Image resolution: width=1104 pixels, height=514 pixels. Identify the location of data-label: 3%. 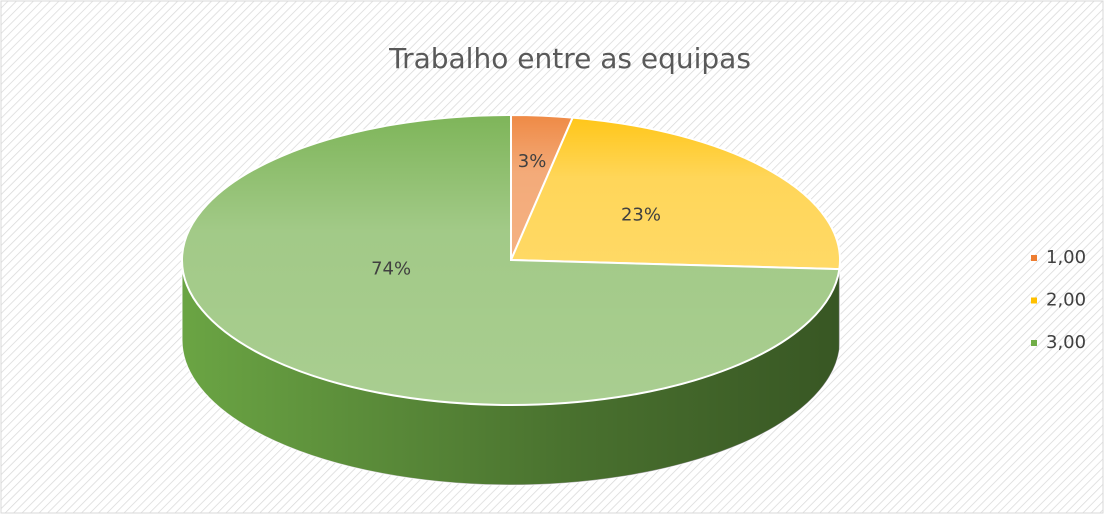
(532, 161).